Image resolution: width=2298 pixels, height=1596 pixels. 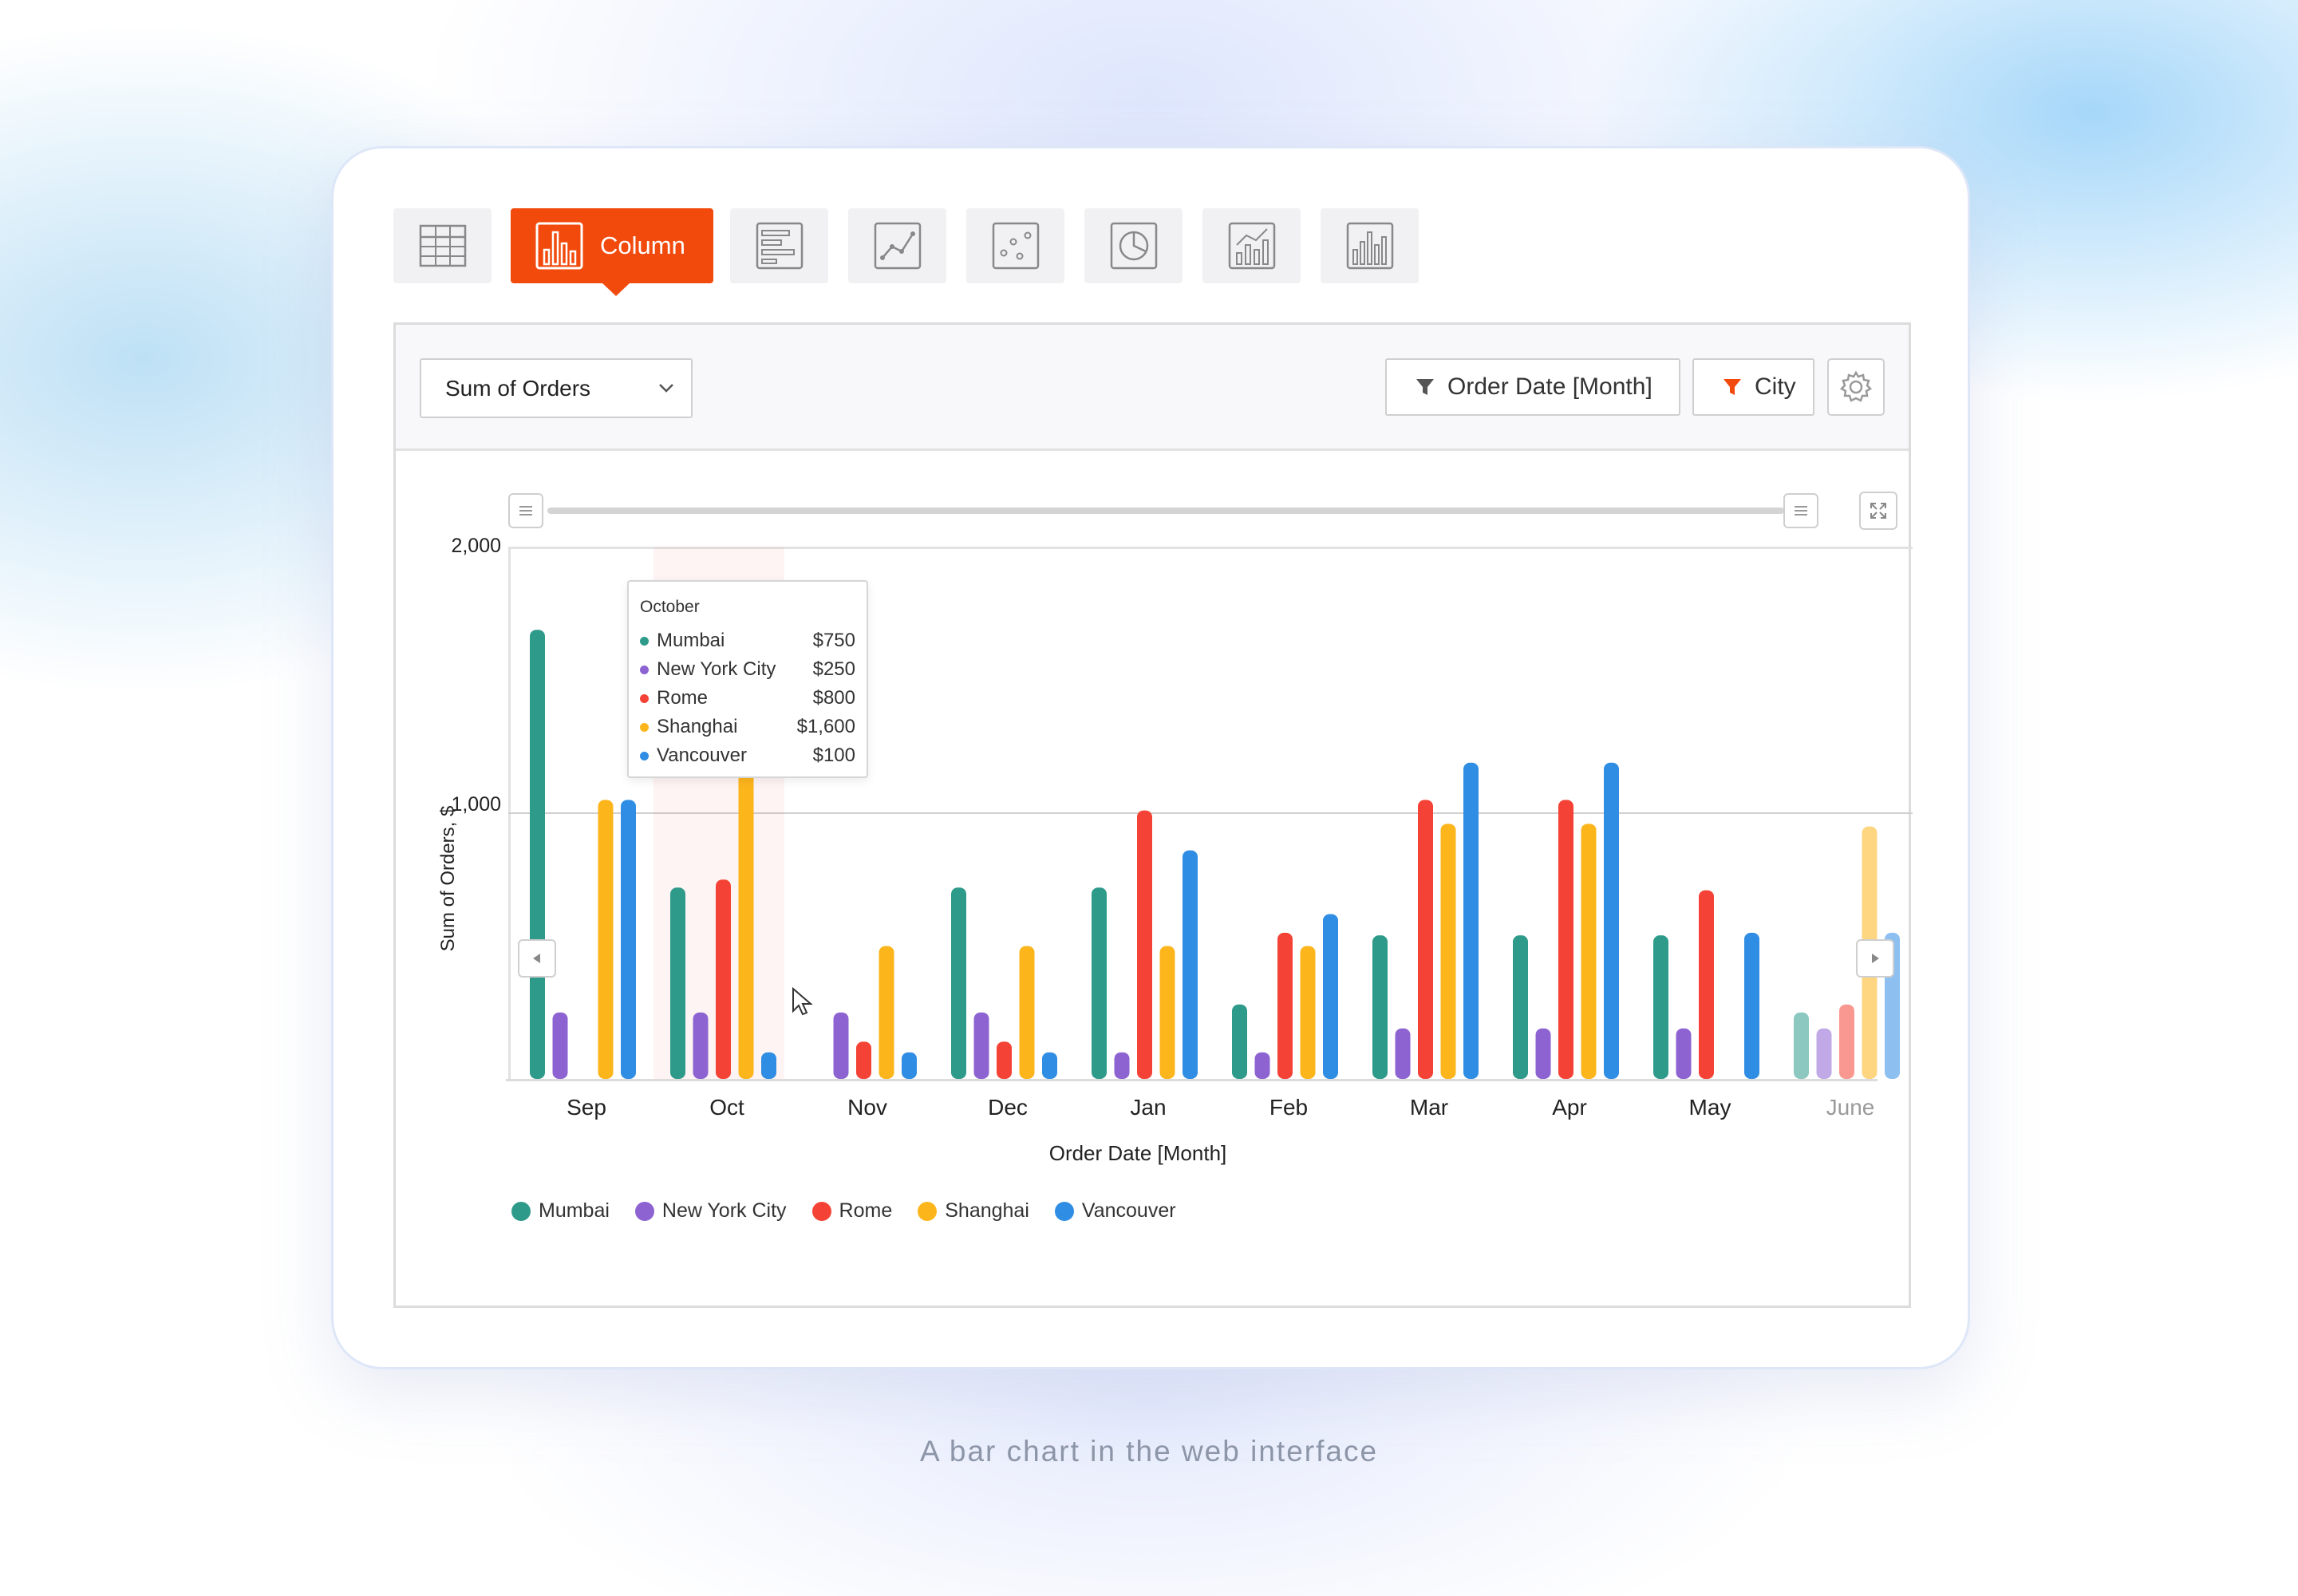 I want to click on grip-icon, so click(x=1801, y=511).